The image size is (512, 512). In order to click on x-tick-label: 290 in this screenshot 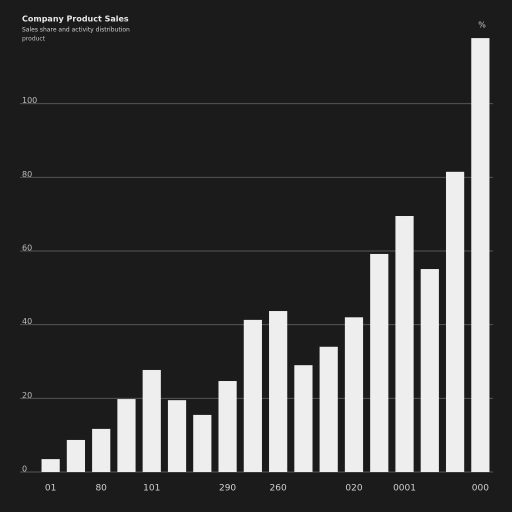, I will do `click(227, 489)`.